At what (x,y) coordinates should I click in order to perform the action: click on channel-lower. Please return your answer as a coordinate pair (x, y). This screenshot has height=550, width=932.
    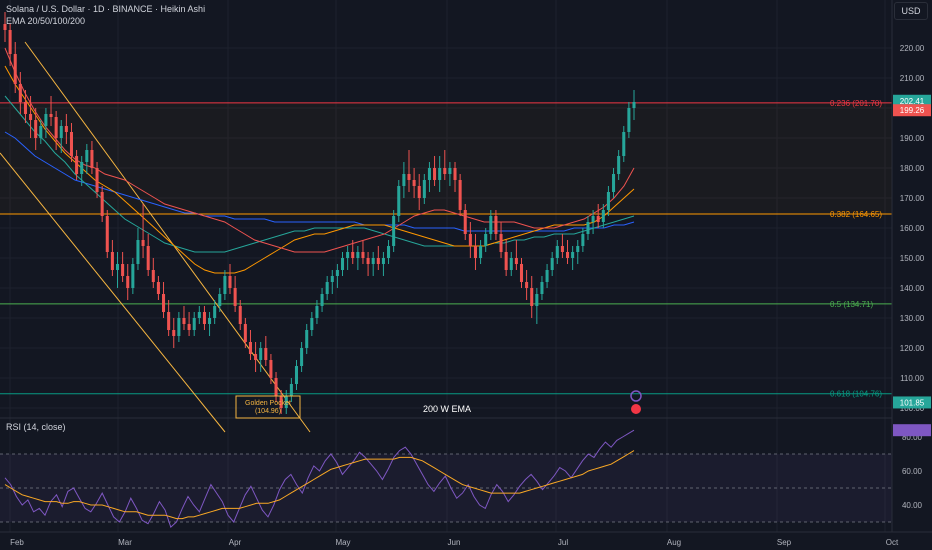
    Looking at the image, I should click on (113, 292).